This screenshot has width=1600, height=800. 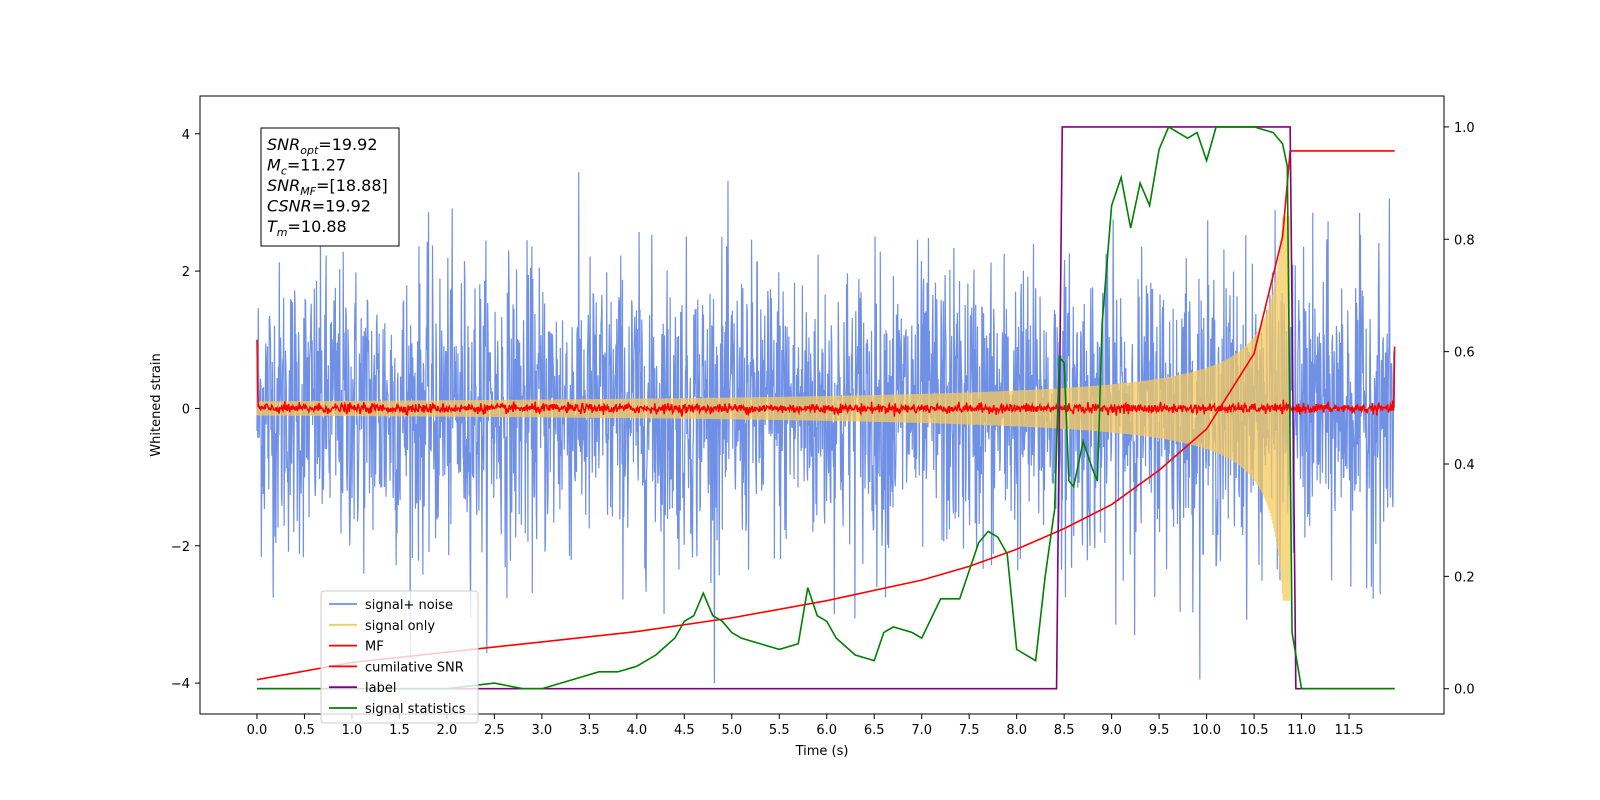 What do you see at coordinates (1464, 465) in the screenshot?
I see `y2-tick-label: 0.4` at bounding box center [1464, 465].